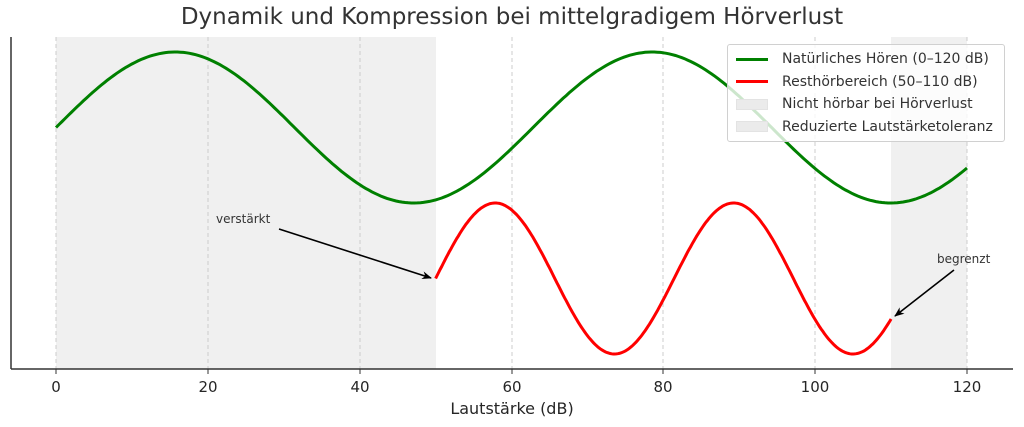  Describe the element at coordinates (967, 387) in the screenshot. I see `x-tick-label: 120` at that location.